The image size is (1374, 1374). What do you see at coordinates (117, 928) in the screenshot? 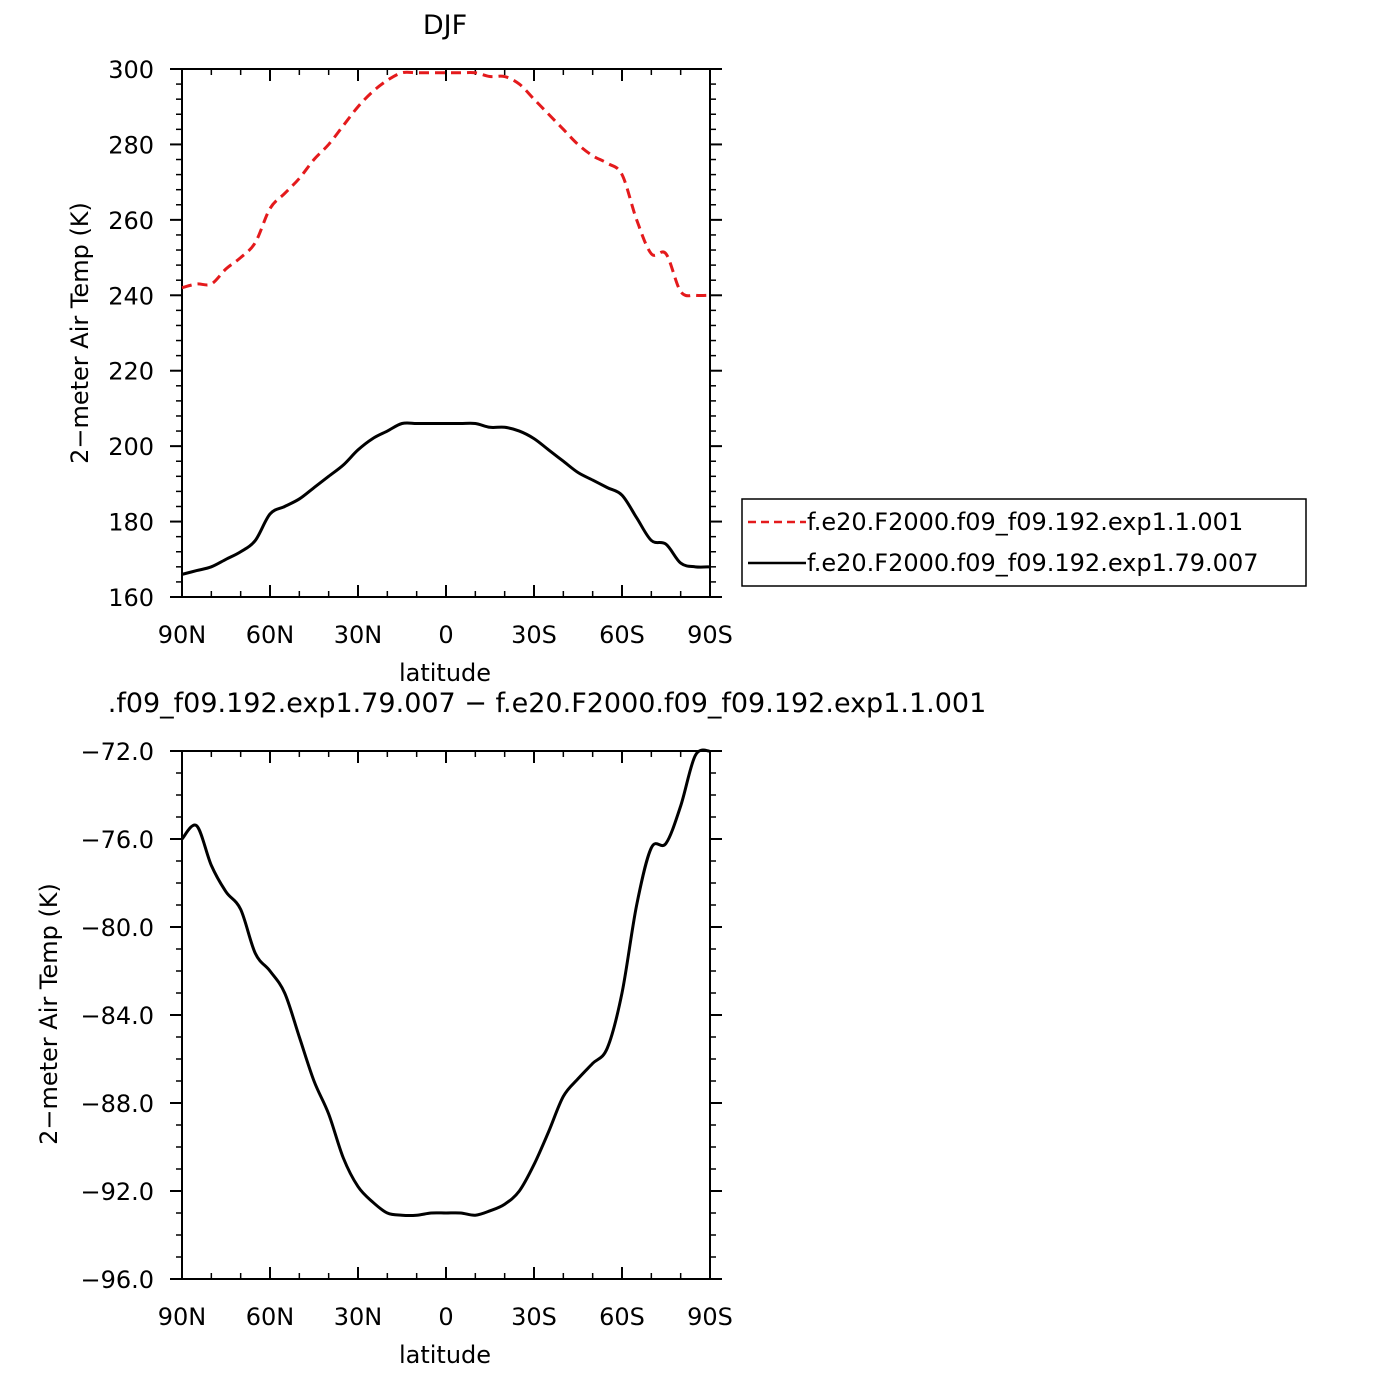
I see `bottom-y-tick-label: −80.0` at bounding box center [117, 928].